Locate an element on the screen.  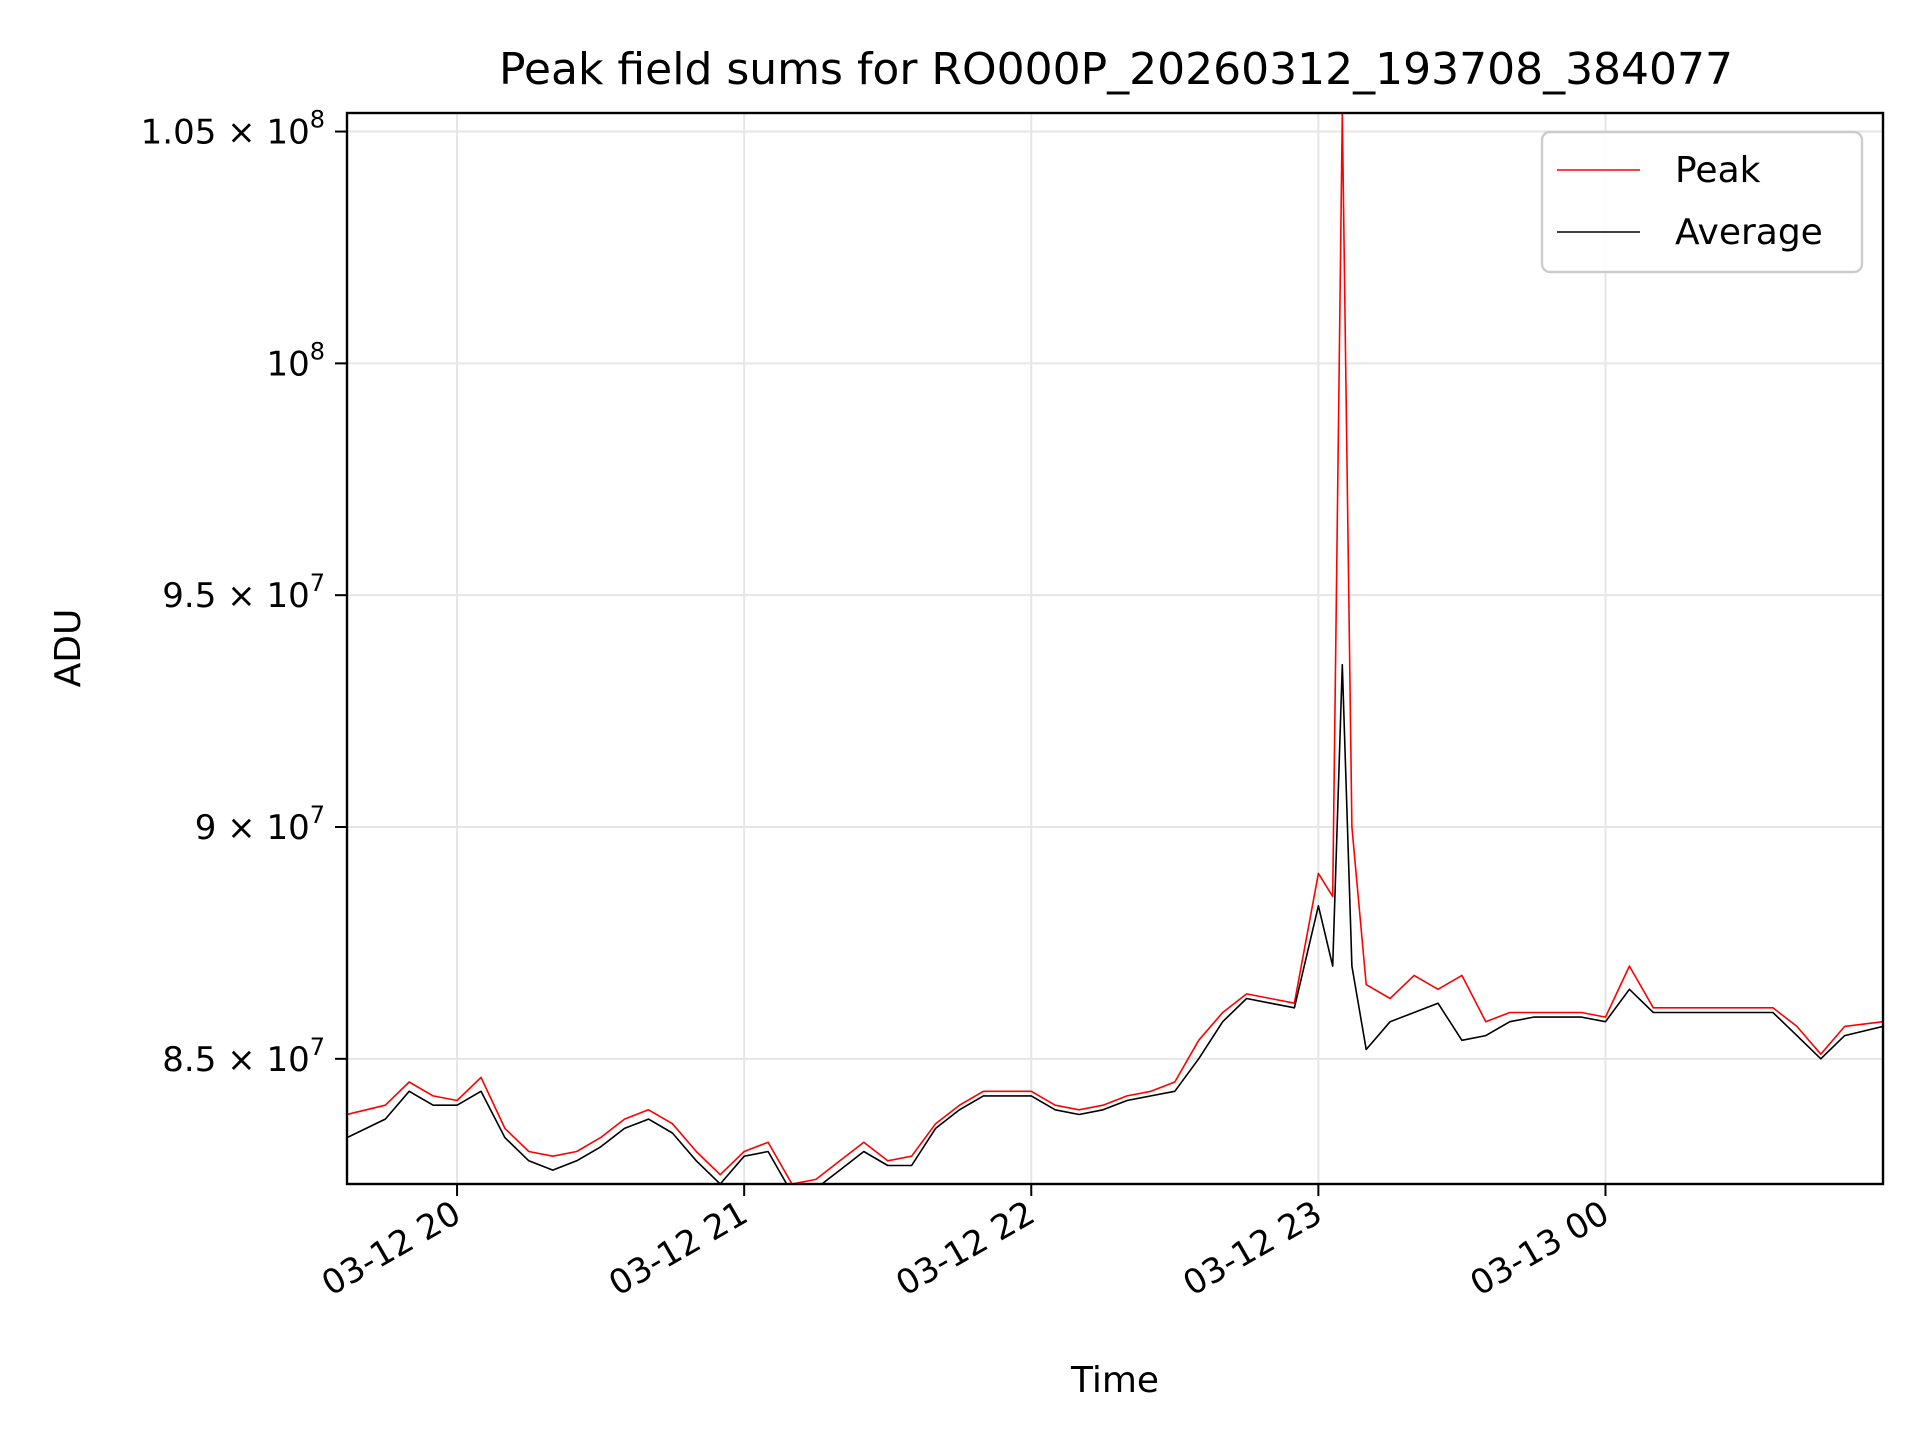
legend: Peak Average is located at coordinates (1702, 202).